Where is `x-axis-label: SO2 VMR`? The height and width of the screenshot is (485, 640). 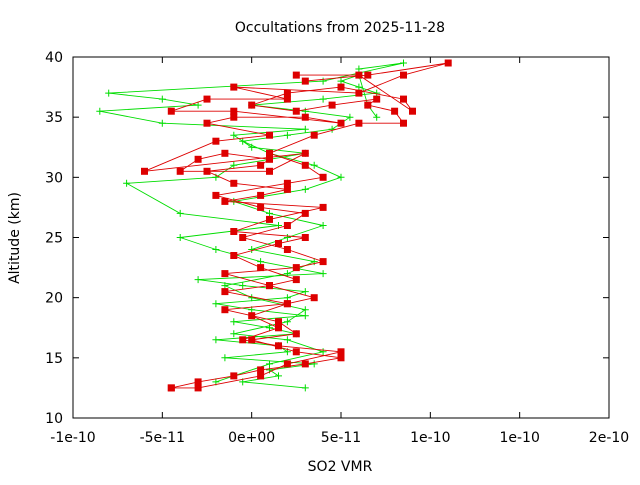
x-axis-label: SO2 VMR is located at coordinates (340, 467).